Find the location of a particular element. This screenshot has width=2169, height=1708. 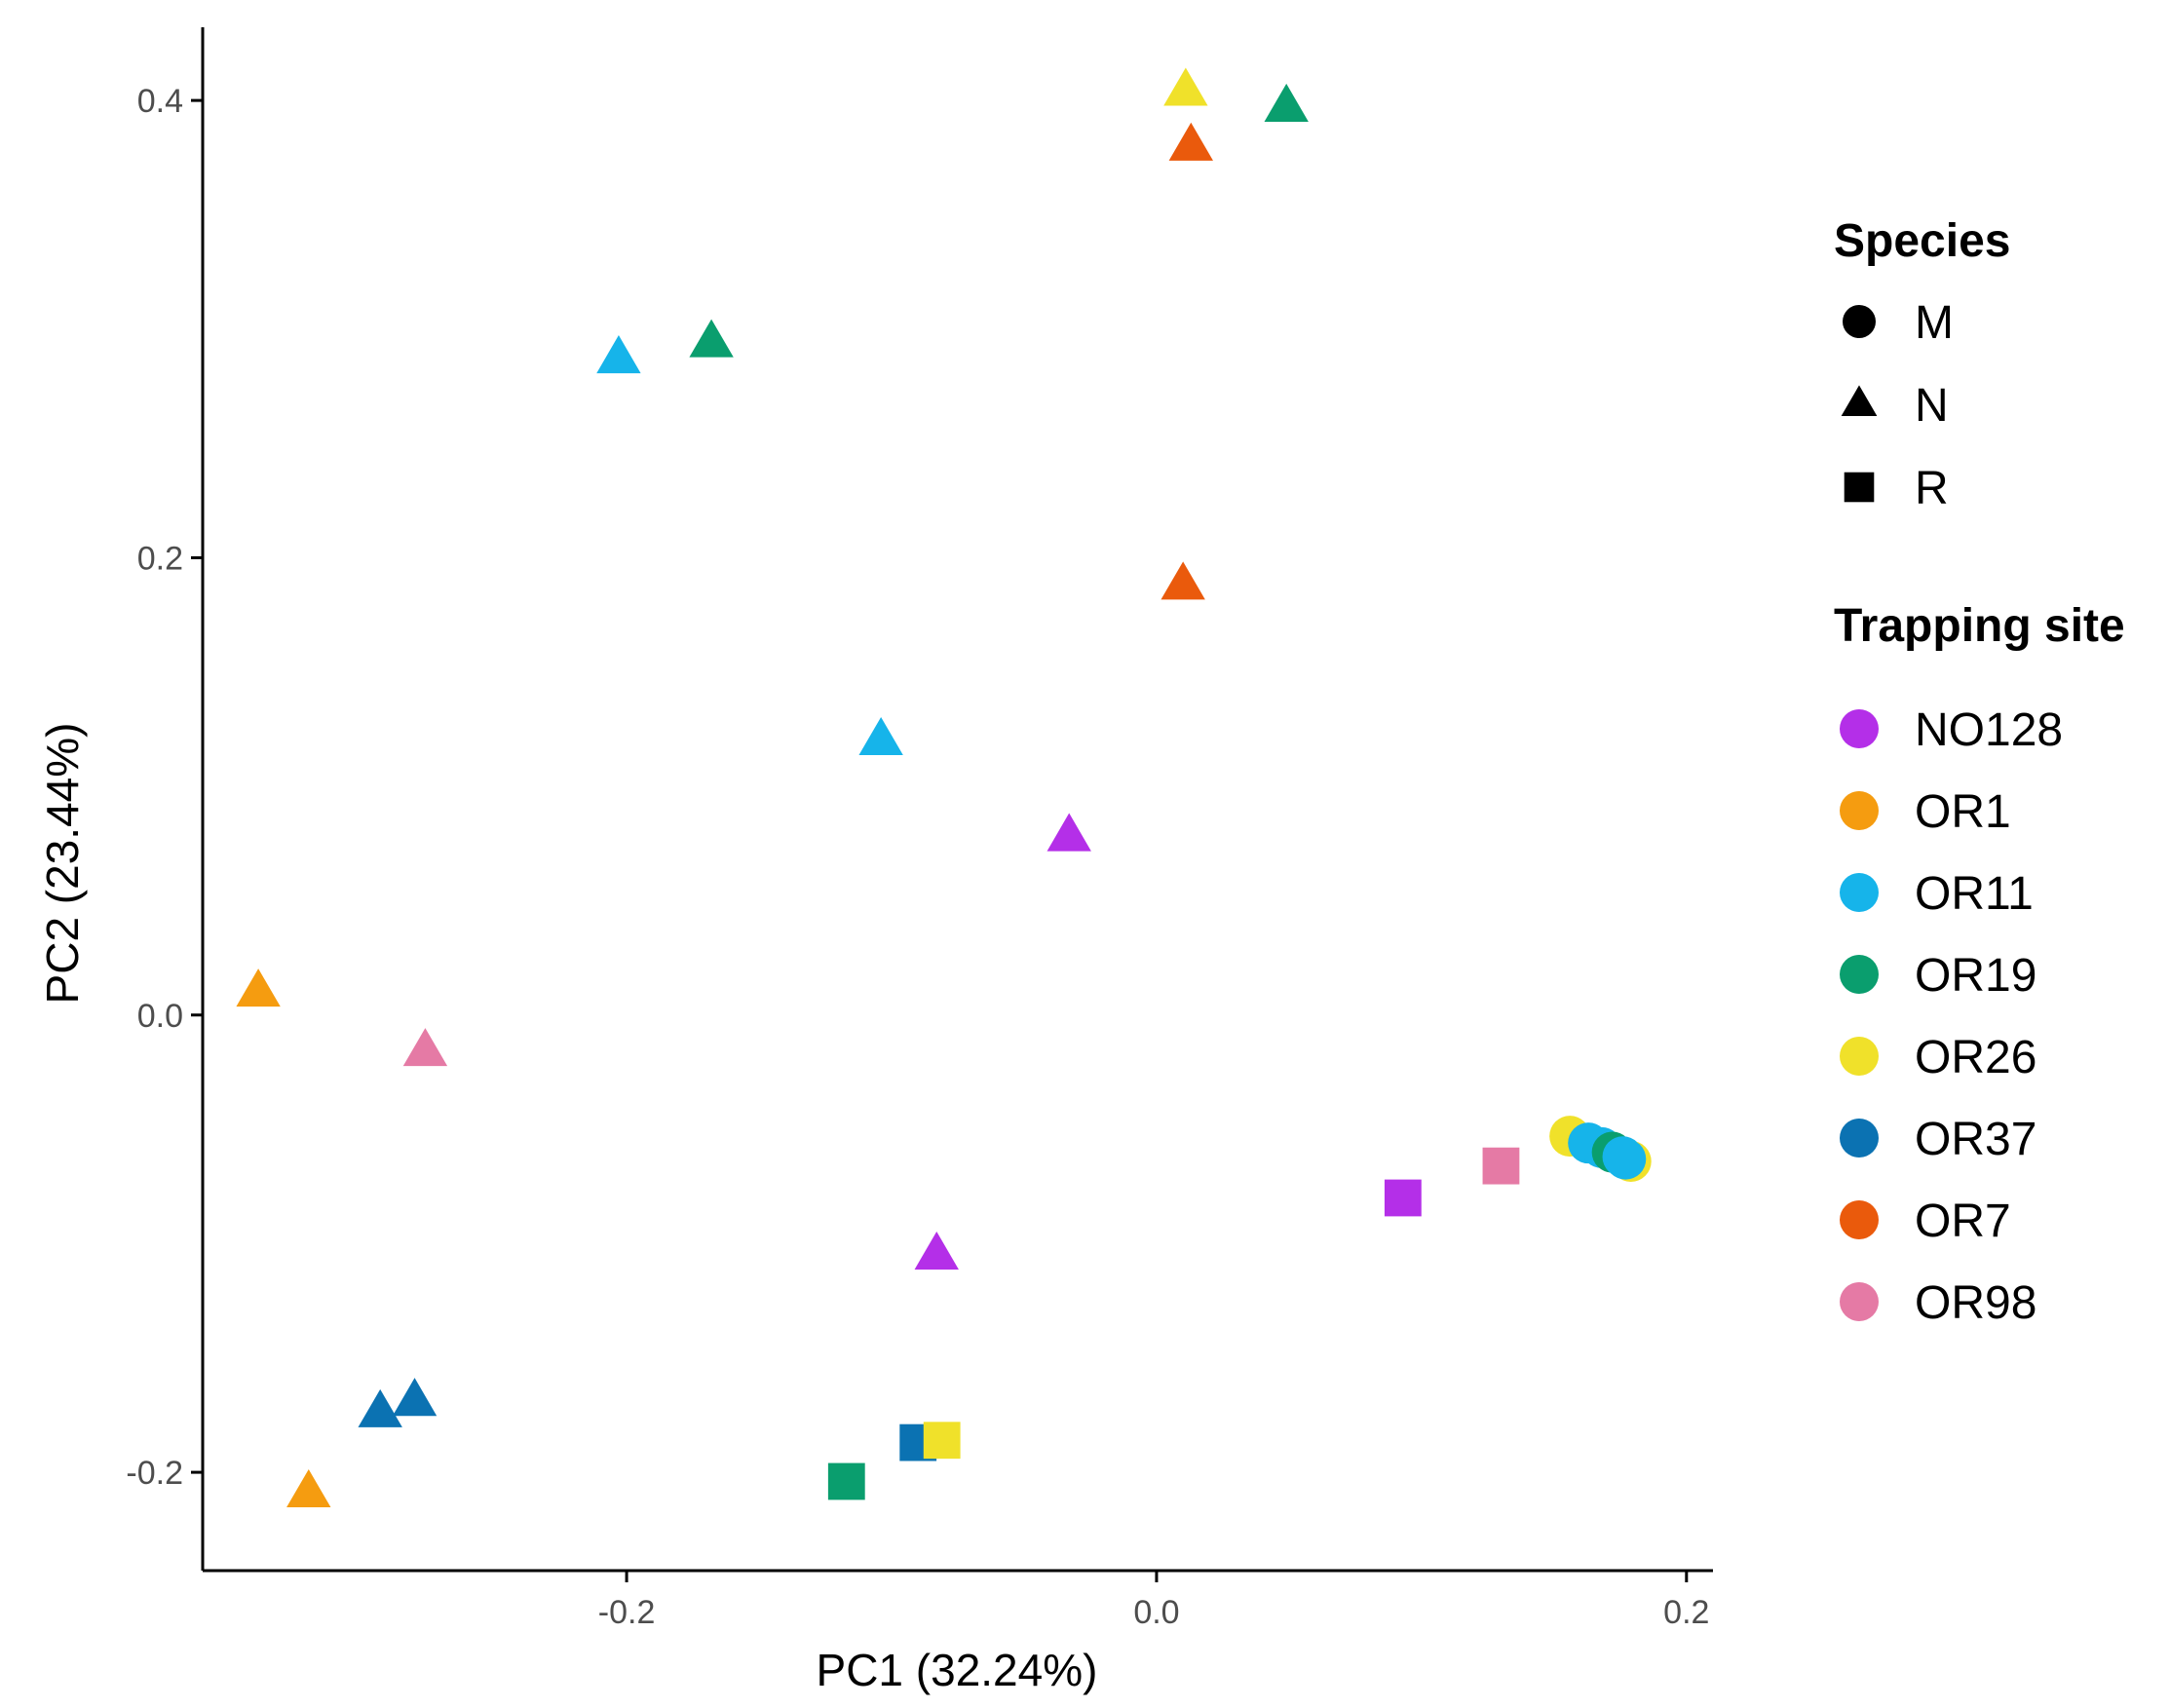

x-ticks: -0.2 0.0 0.2 is located at coordinates (1153, 1601).